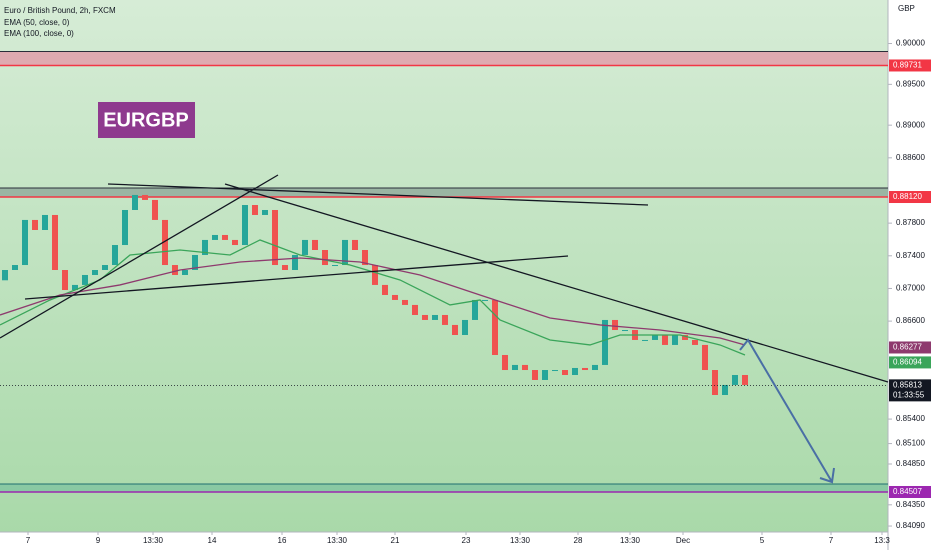 This screenshot has width=932, height=550. I want to click on x-tick-label: 28, so click(578, 540).